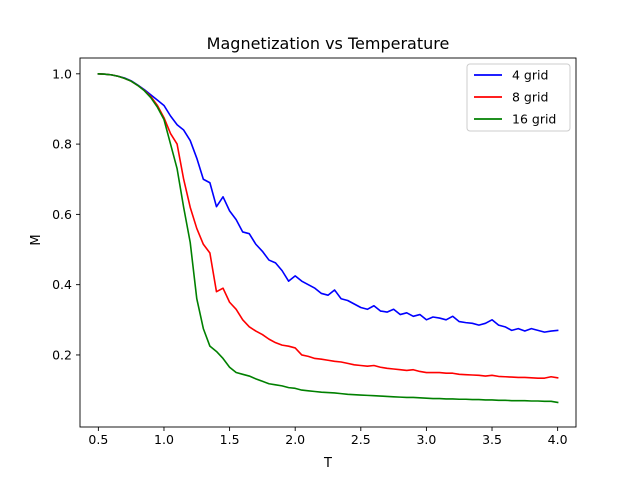  What do you see at coordinates (361, 439) in the screenshot?
I see `x-tick-label: 2.5` at bounding box center [361, 439].